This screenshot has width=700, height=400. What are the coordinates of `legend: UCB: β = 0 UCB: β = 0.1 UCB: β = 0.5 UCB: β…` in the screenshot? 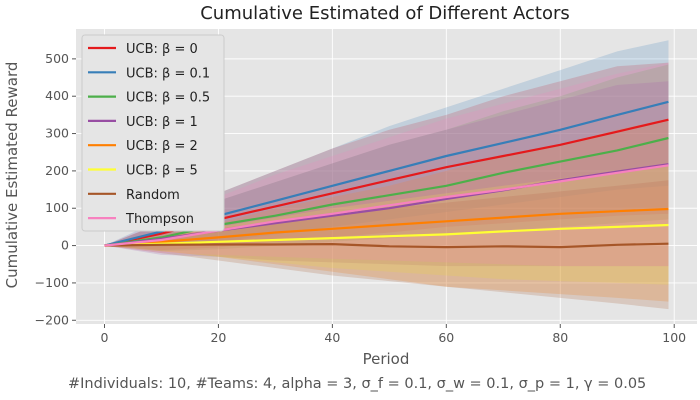 It's located at (153, 133).